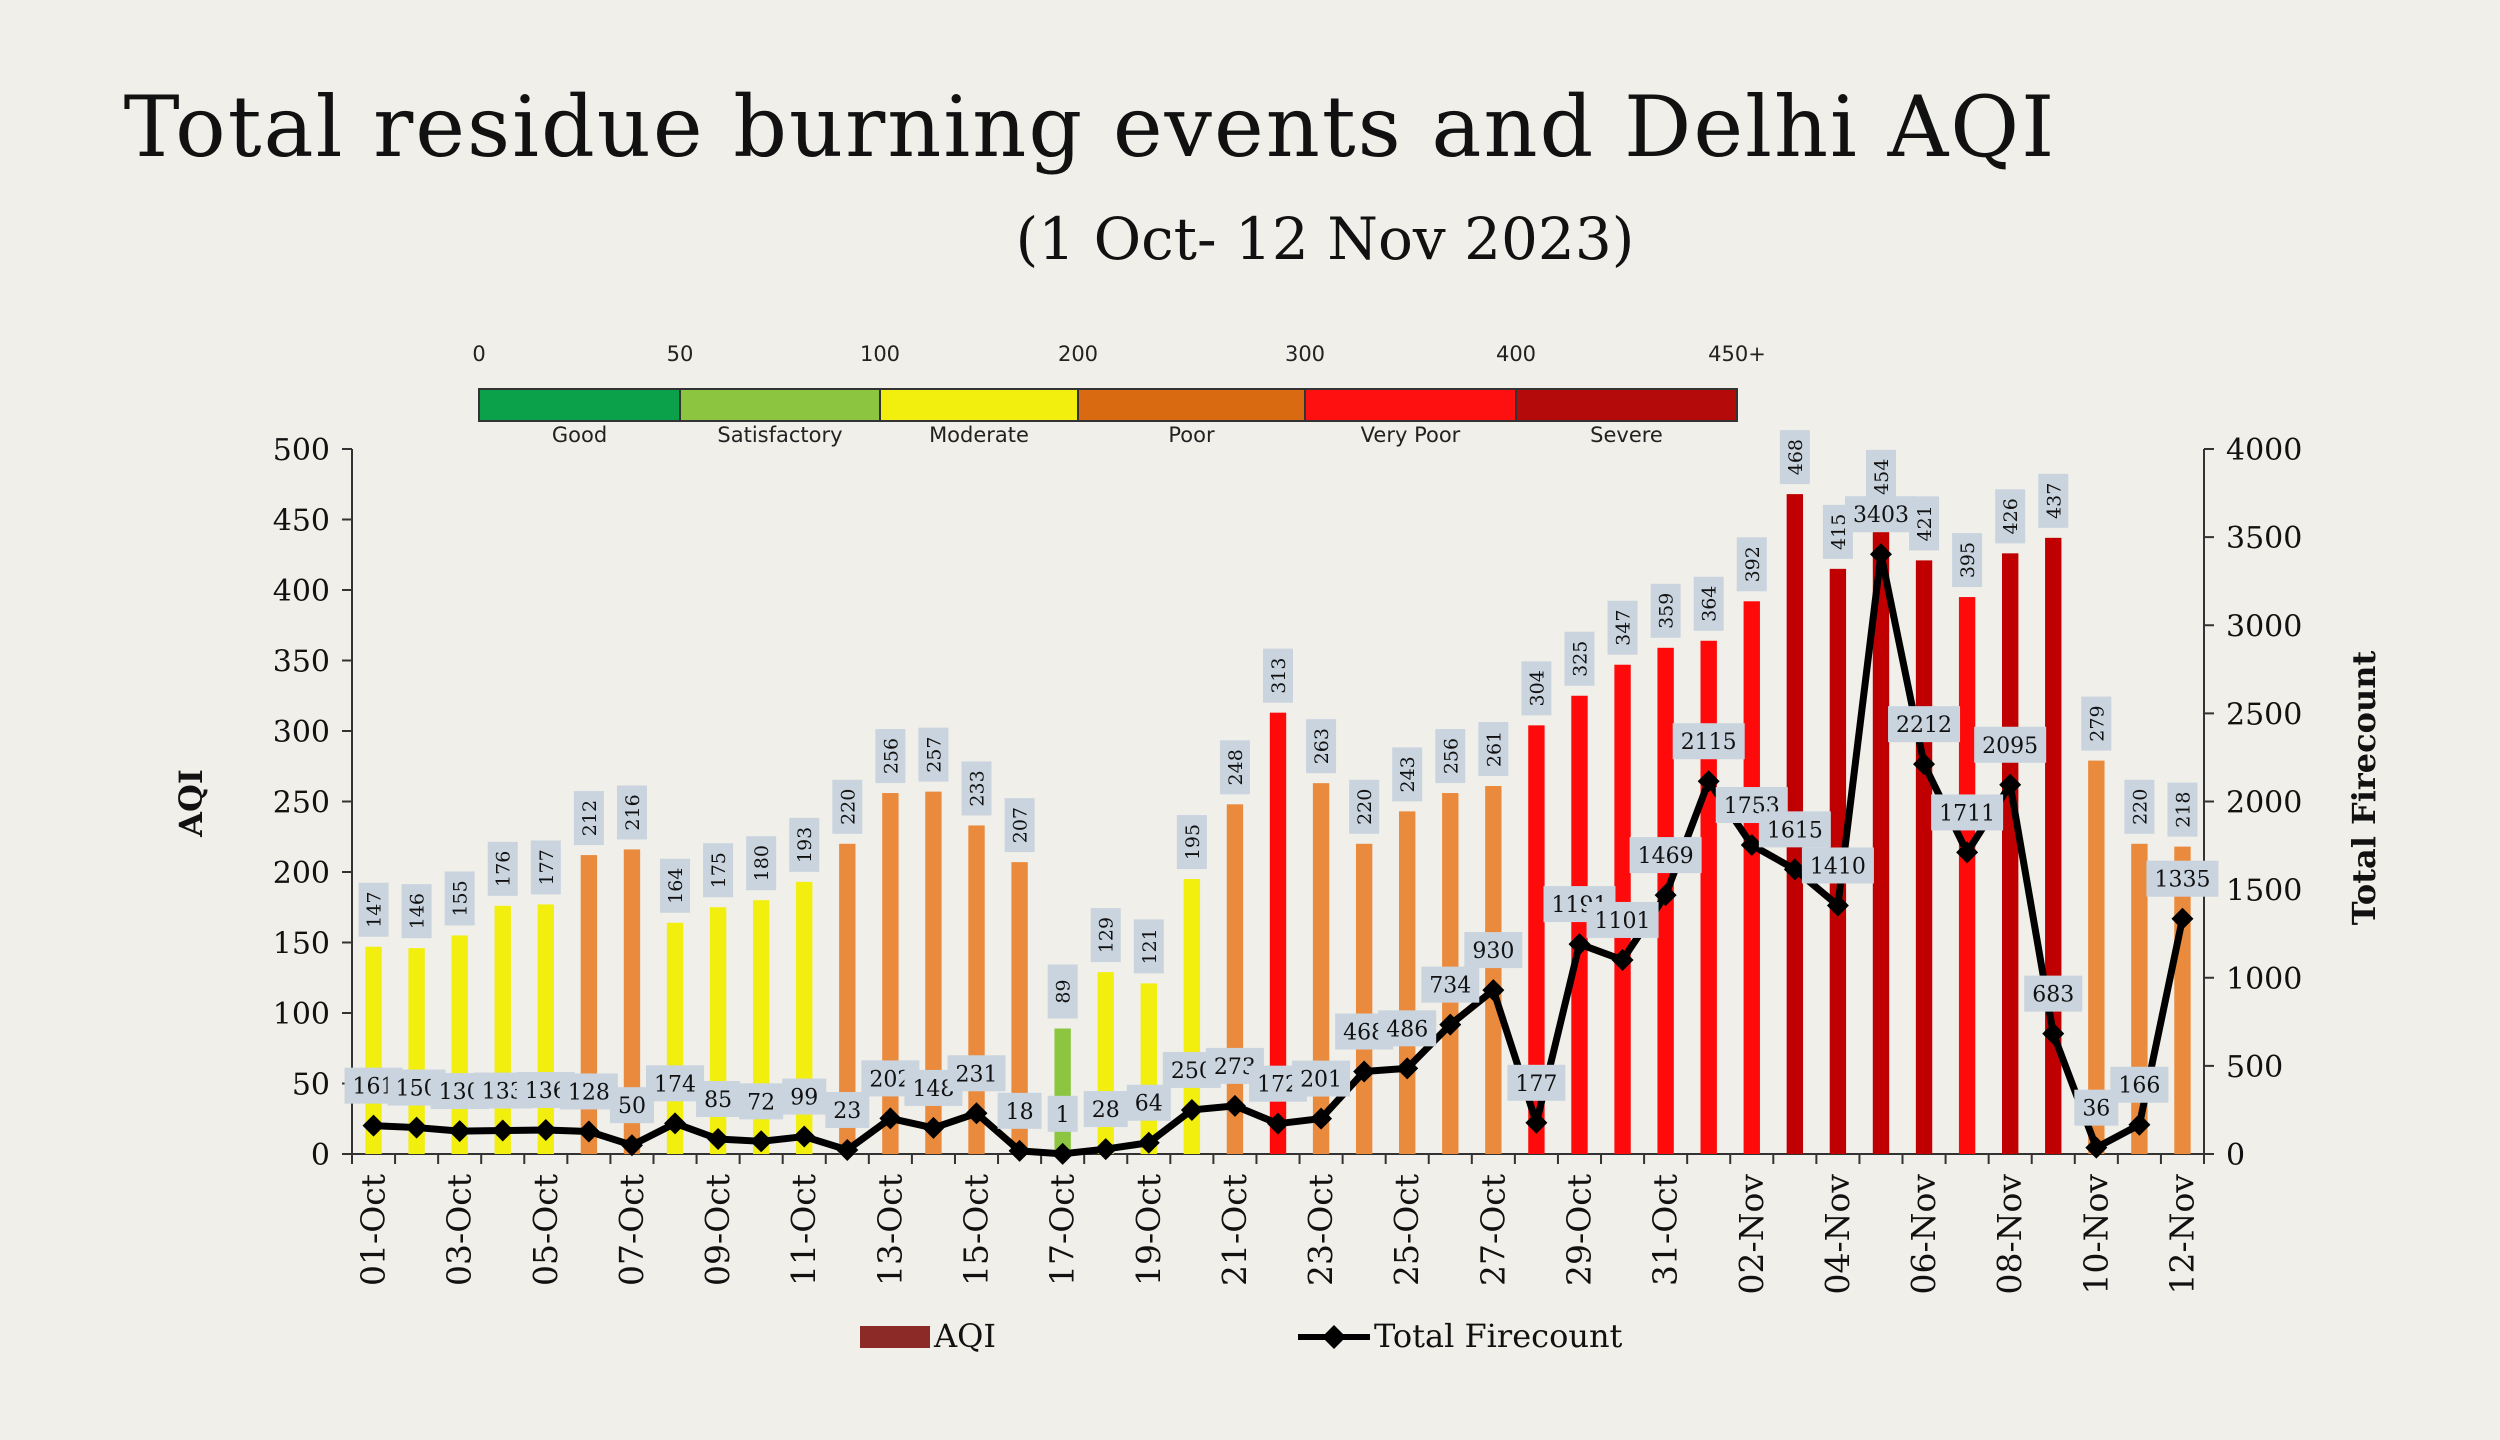  What do you see at coordinates (1837, 1234) in the screenshot?
I see `x-tick-label: 04-Nov` at bounding box center [1837, 1234].